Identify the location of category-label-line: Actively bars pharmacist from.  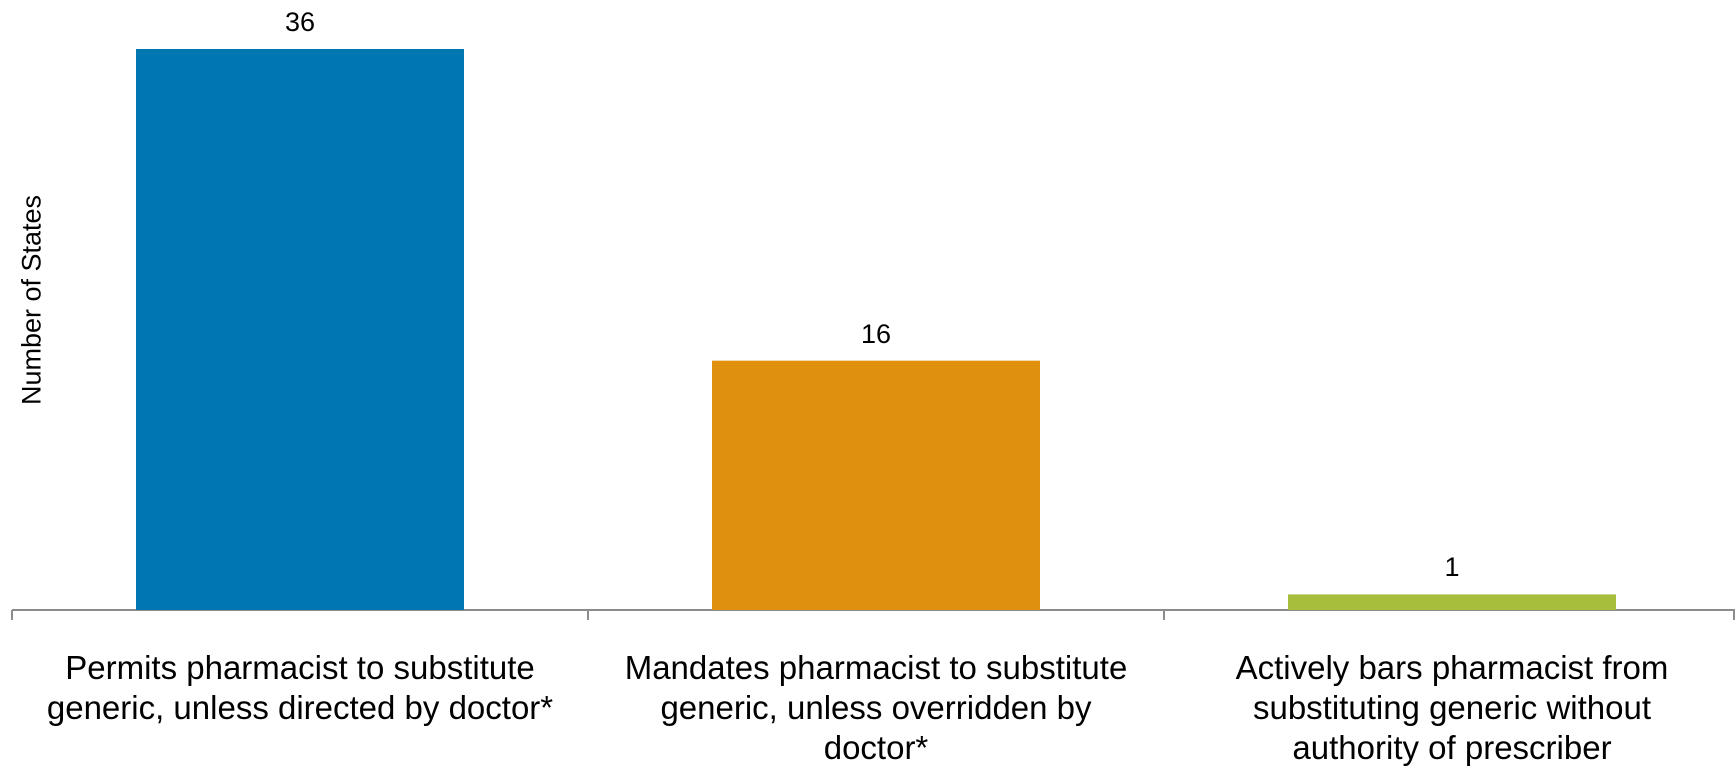
(1452, 667).